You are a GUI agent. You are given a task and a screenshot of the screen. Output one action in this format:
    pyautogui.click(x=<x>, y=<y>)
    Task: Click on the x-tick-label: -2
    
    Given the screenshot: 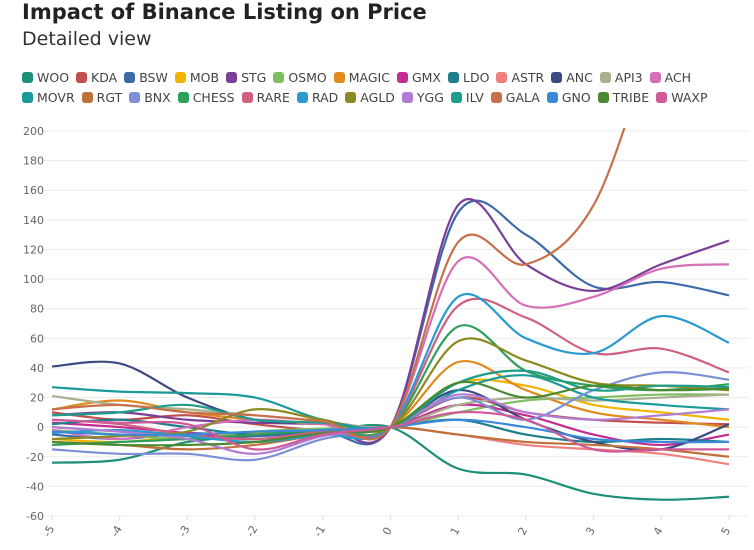 What is the action you would take?
    pyautogui.click(x=252, y=531)
    